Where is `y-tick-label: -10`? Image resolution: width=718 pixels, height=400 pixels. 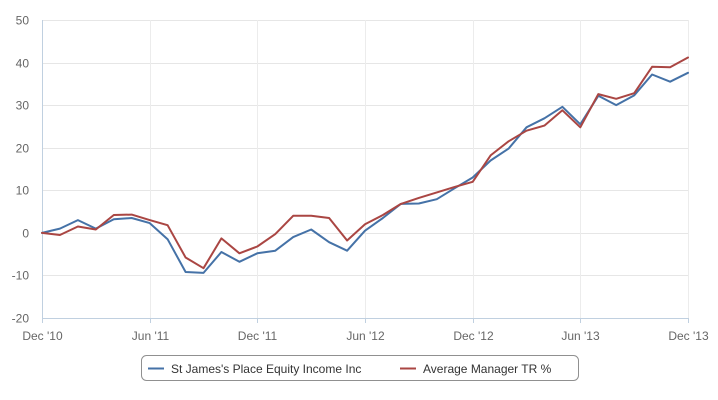 y-tick-label: -10 is located at coordinates (21, 276).